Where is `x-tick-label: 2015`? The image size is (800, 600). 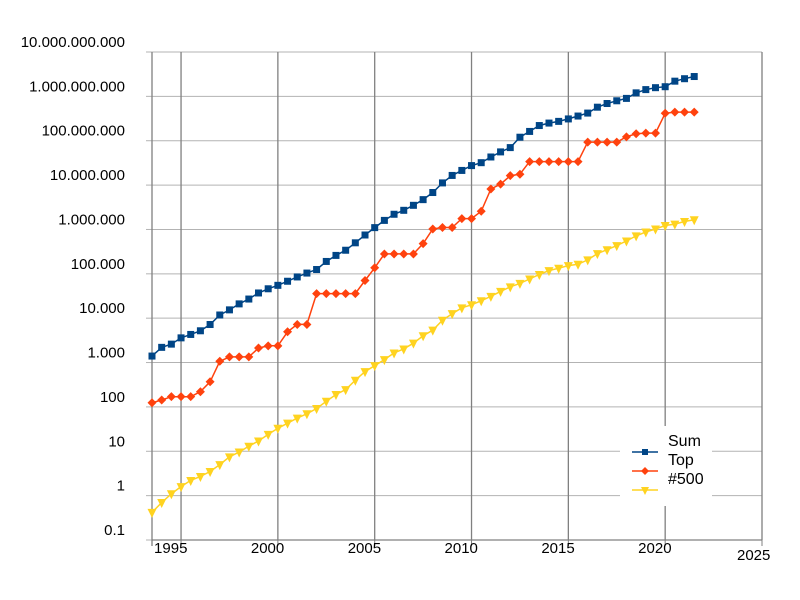 x-tick-label: 2015 is located at coordinates (557, 548).